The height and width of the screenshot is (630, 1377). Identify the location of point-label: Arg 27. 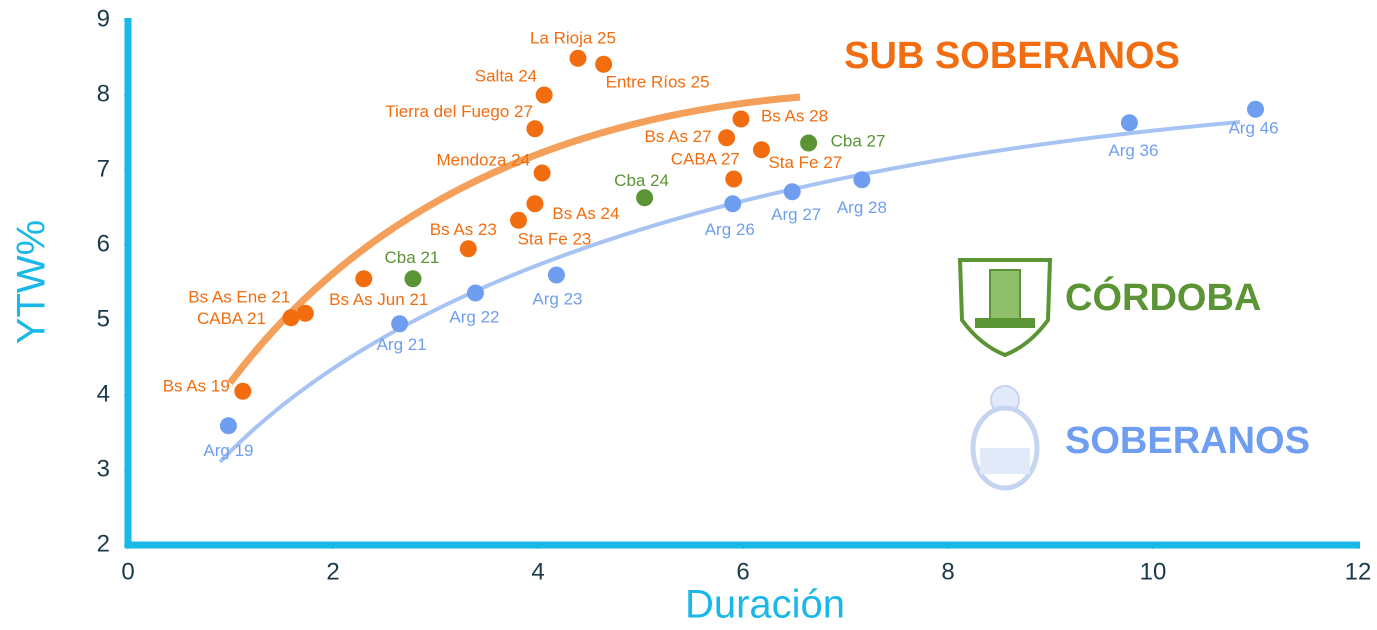
(796, 214).